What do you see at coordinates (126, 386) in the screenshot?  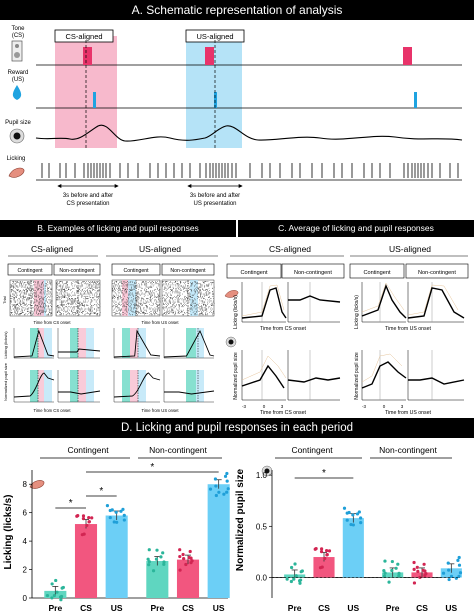 I see `trace-window` at bounding box center [126, 386].